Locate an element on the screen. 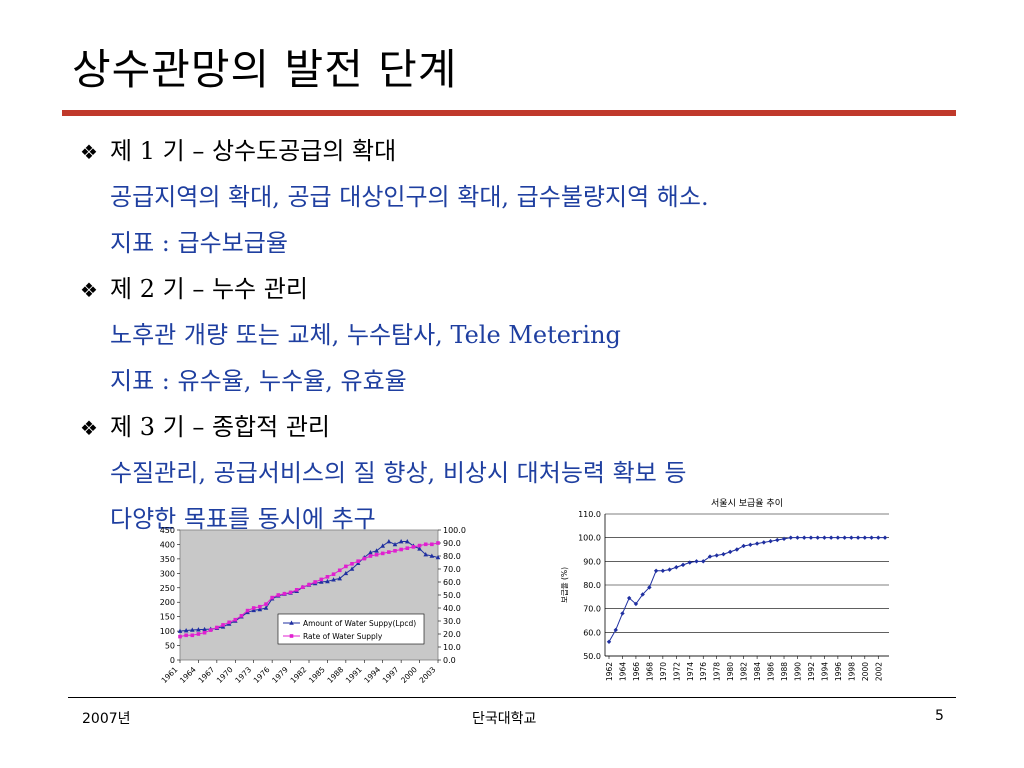  x-tick-label: 1962 is located at coordinates (609, 671).